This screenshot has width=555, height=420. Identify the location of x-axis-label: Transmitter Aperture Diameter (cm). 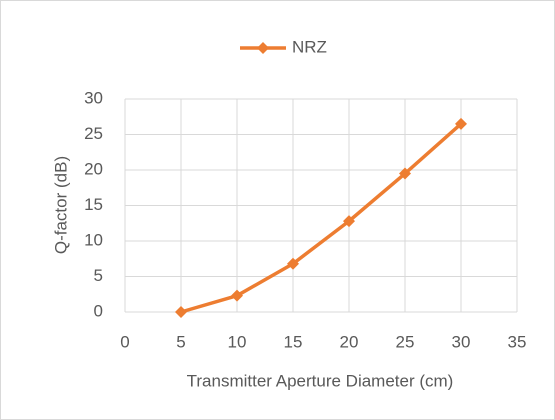
(320, 380).